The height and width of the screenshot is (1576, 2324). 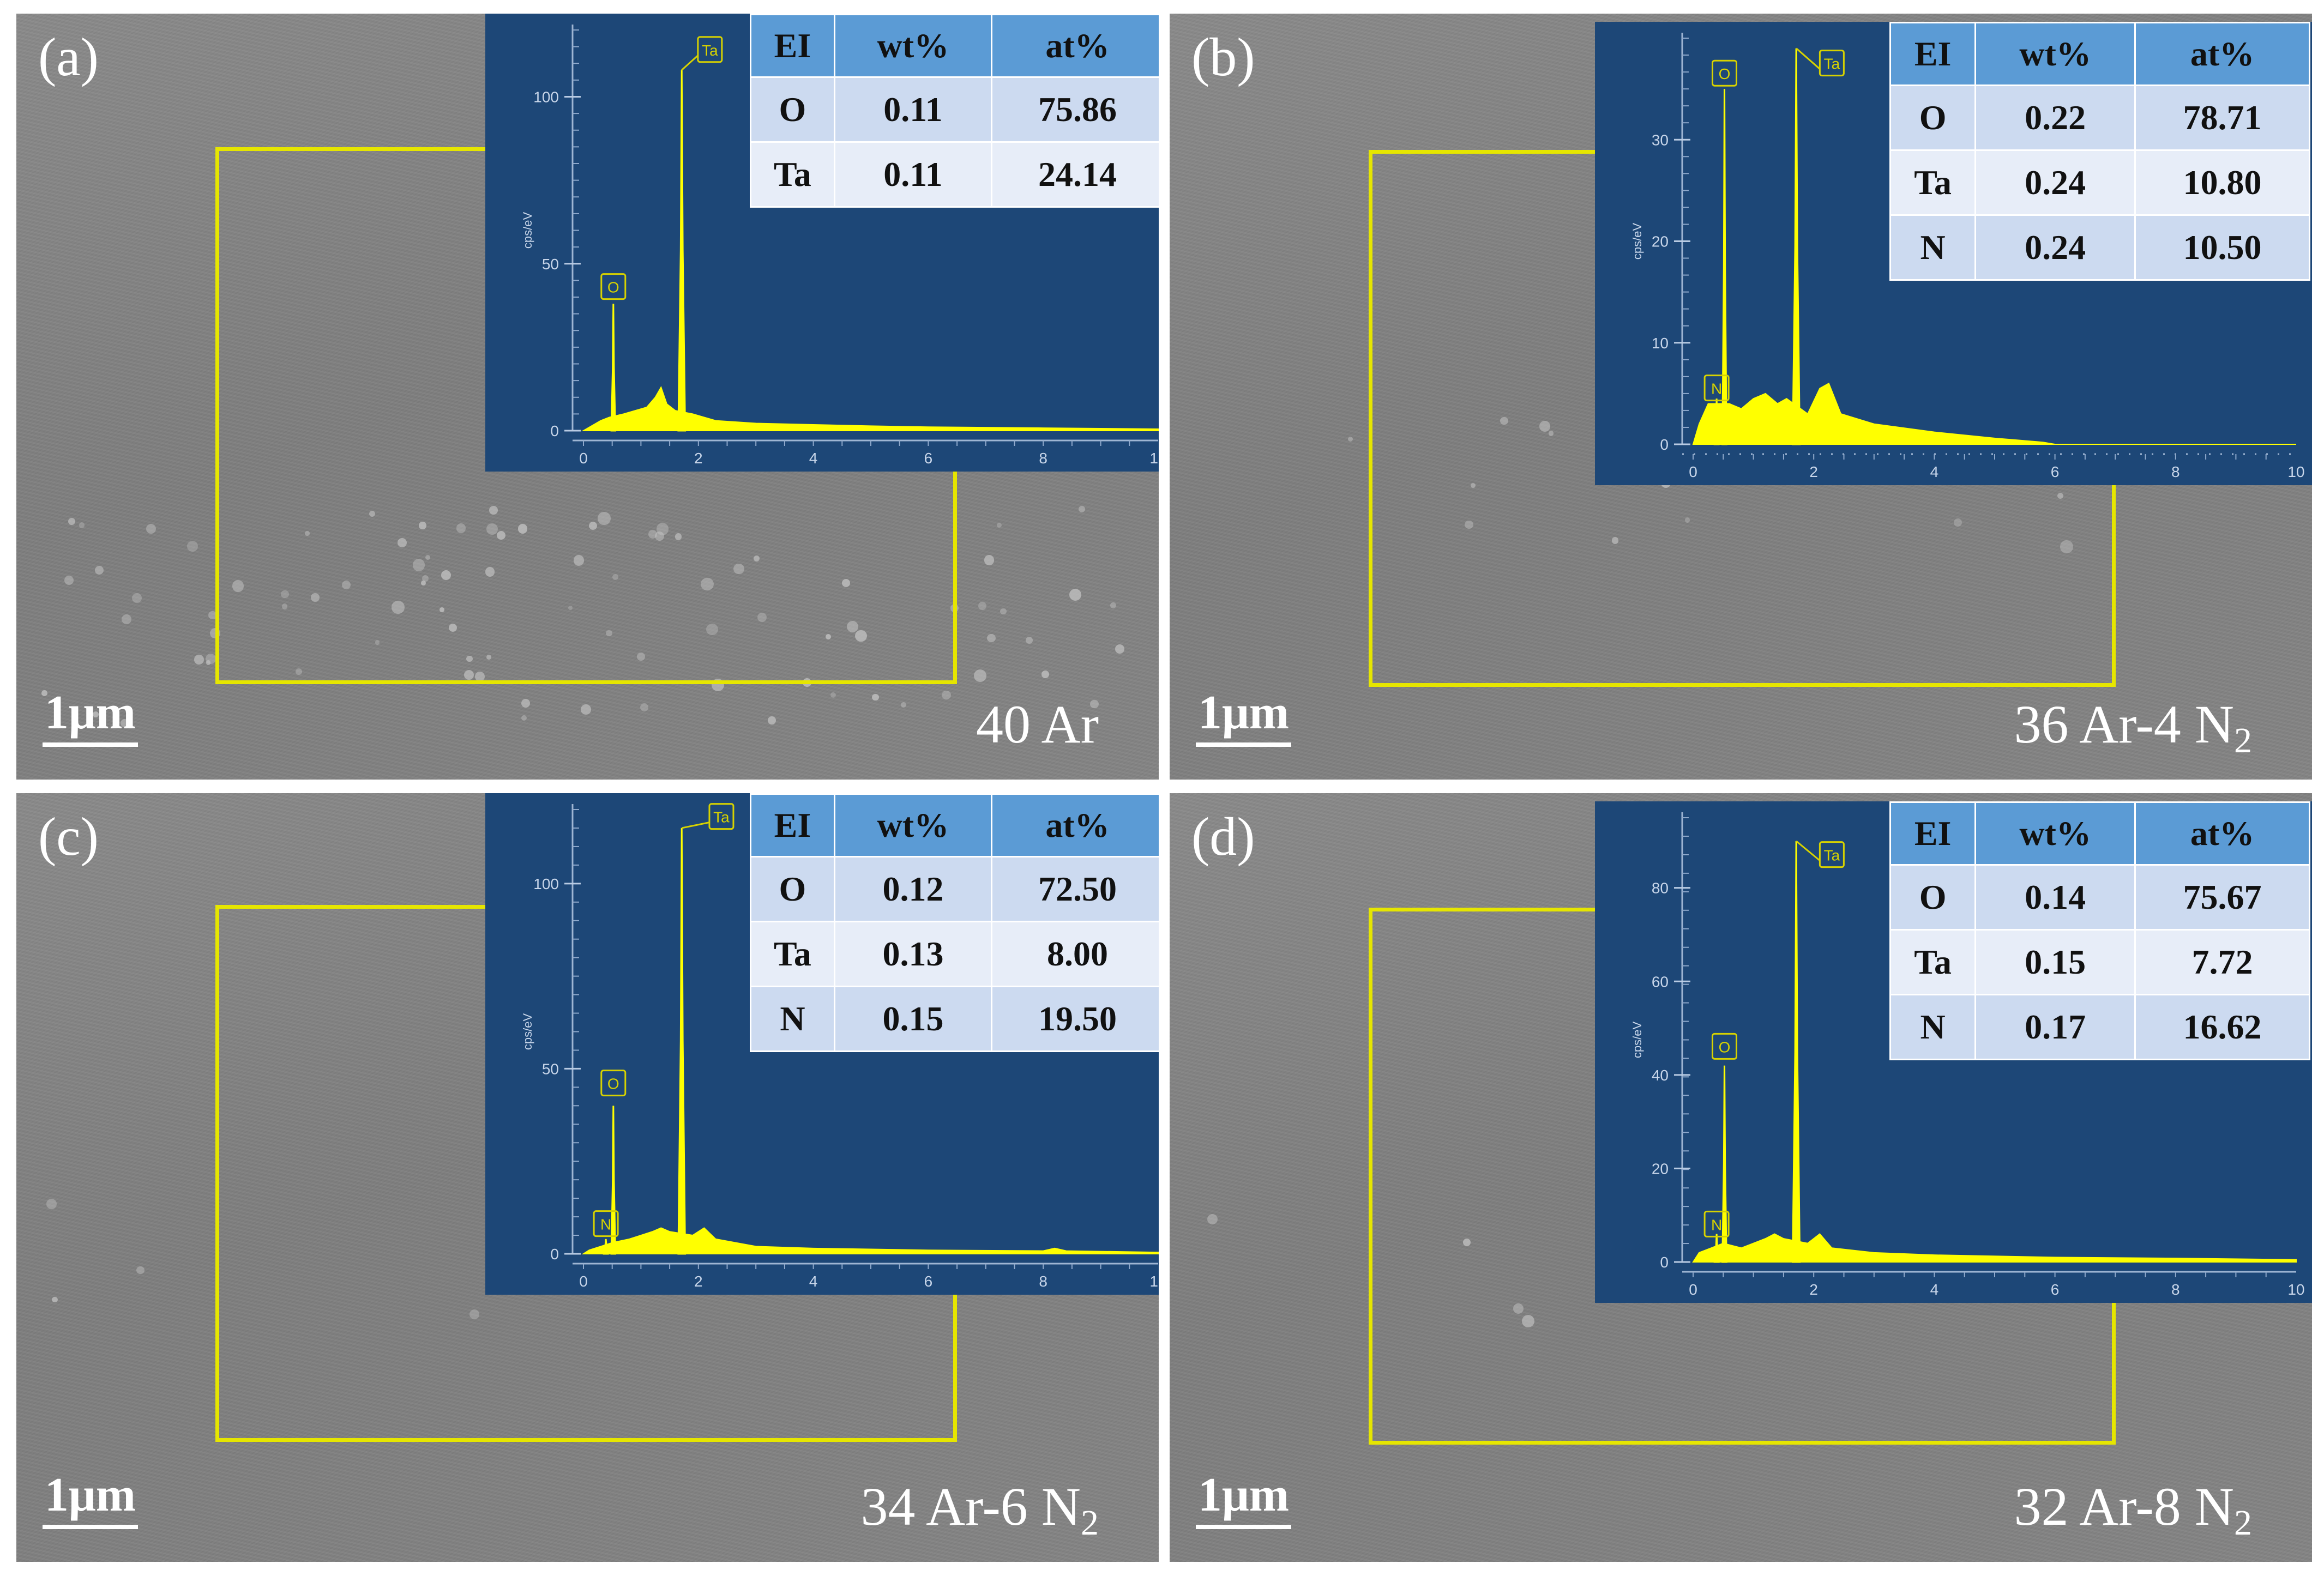 I want to click on table-row: Ta 0.24 10.80, so click(x=2099, y=182).